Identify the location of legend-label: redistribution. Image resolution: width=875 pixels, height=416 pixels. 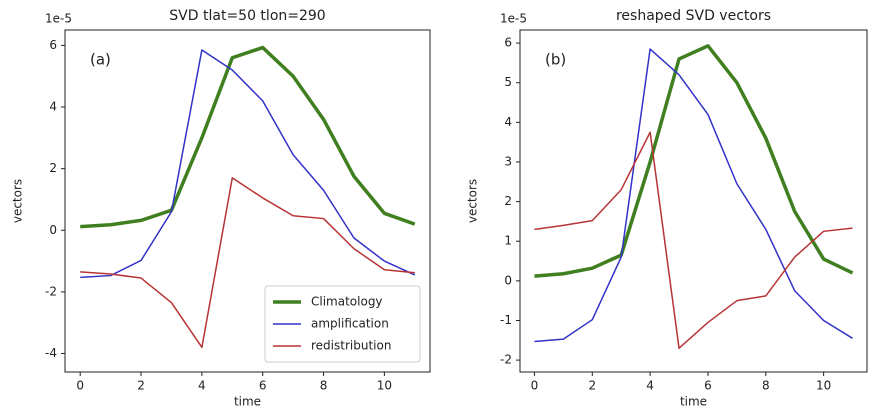
(351, 346).